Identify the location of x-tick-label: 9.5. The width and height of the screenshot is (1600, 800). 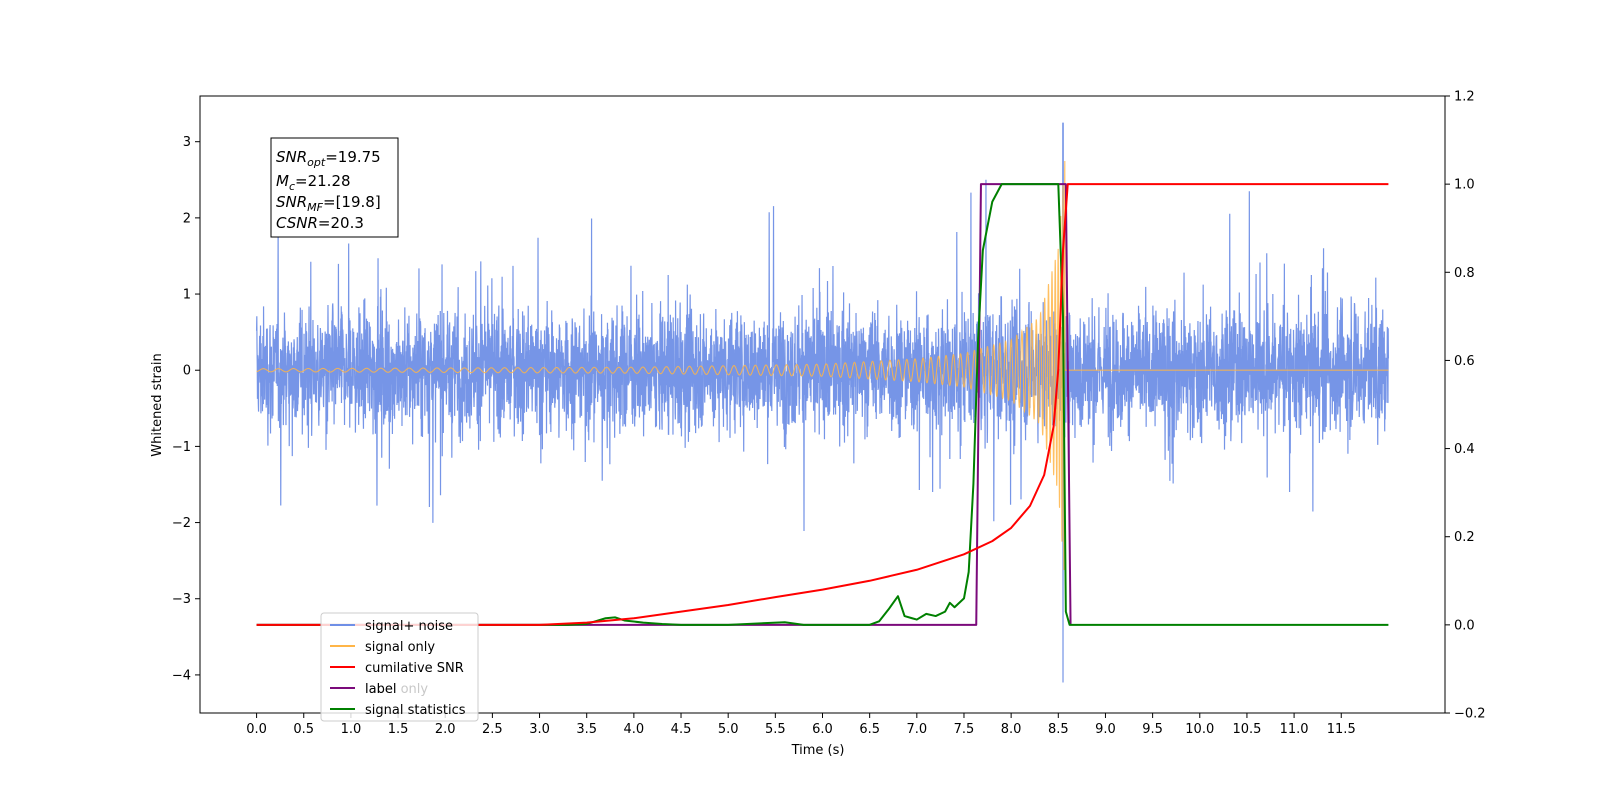
(1152, 729).